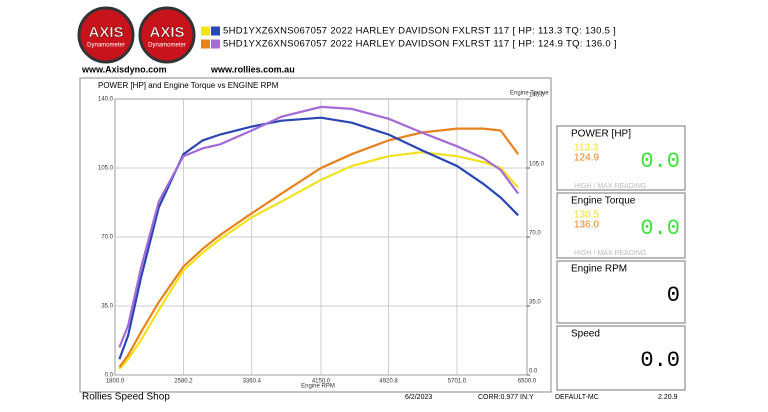 The height and width of the screenshot is (412, 768). I want to click on y-tick-label: 140.0, so click(106, 100).